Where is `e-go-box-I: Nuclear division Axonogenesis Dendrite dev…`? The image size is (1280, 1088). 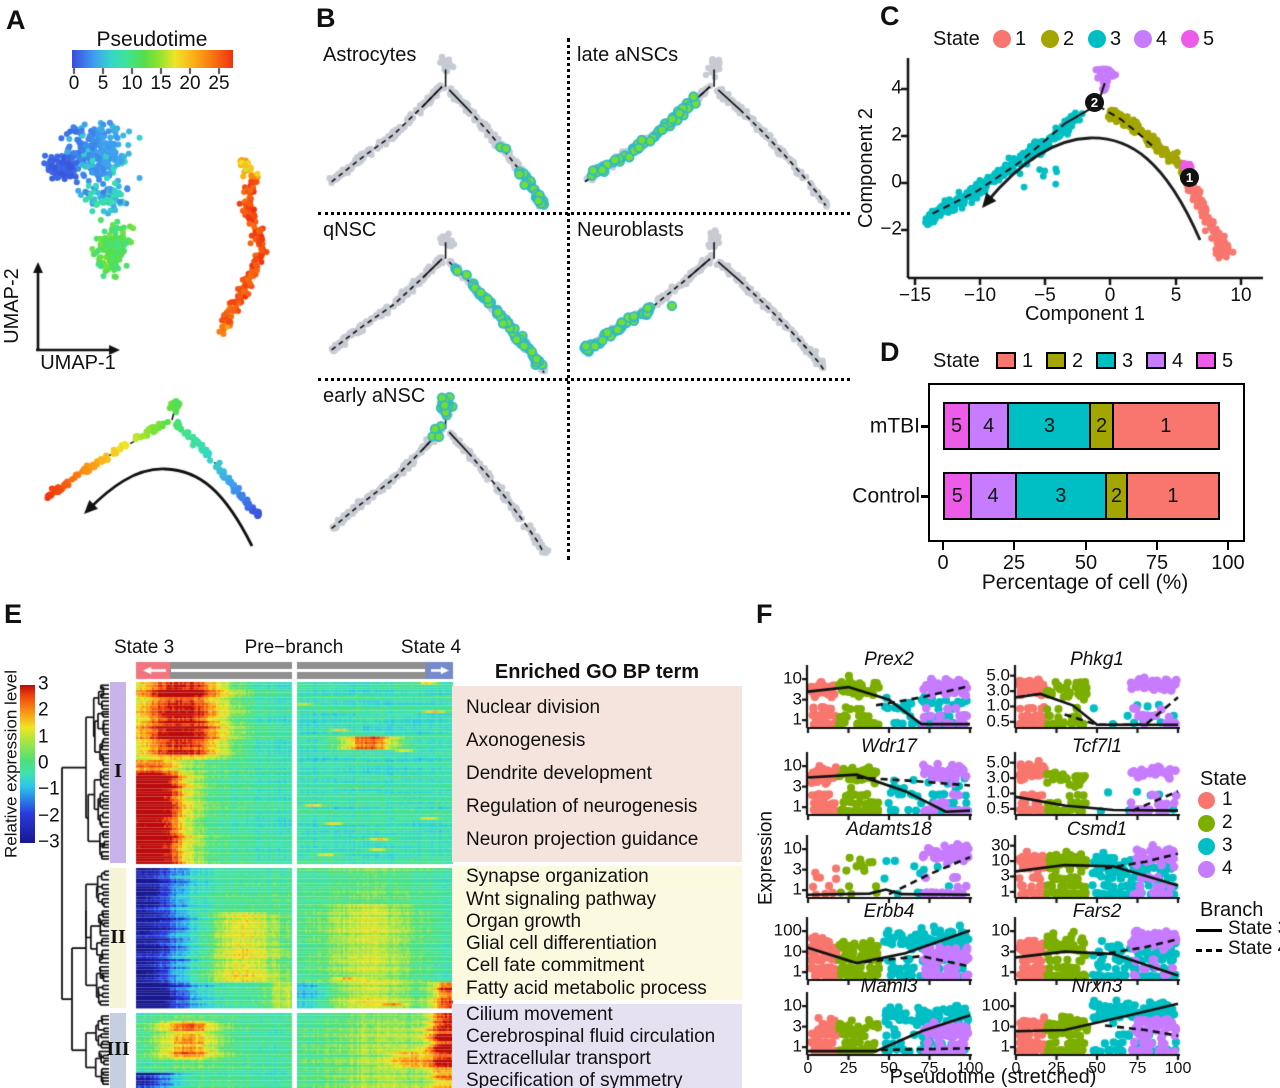 e-go-box-I: Nuclear division Axonogenesis Dendrite dev… is located at coordinates (597, 774).